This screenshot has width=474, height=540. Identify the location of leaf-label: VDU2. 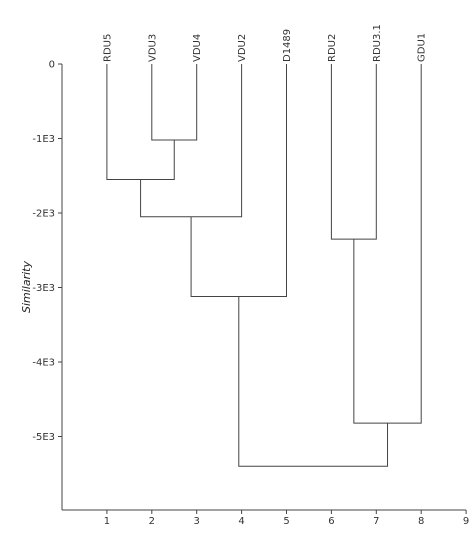
(242, 48).